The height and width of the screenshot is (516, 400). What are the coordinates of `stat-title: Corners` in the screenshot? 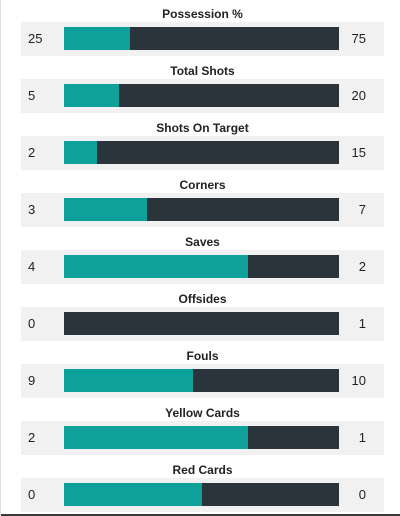 It's located at (202, 185).